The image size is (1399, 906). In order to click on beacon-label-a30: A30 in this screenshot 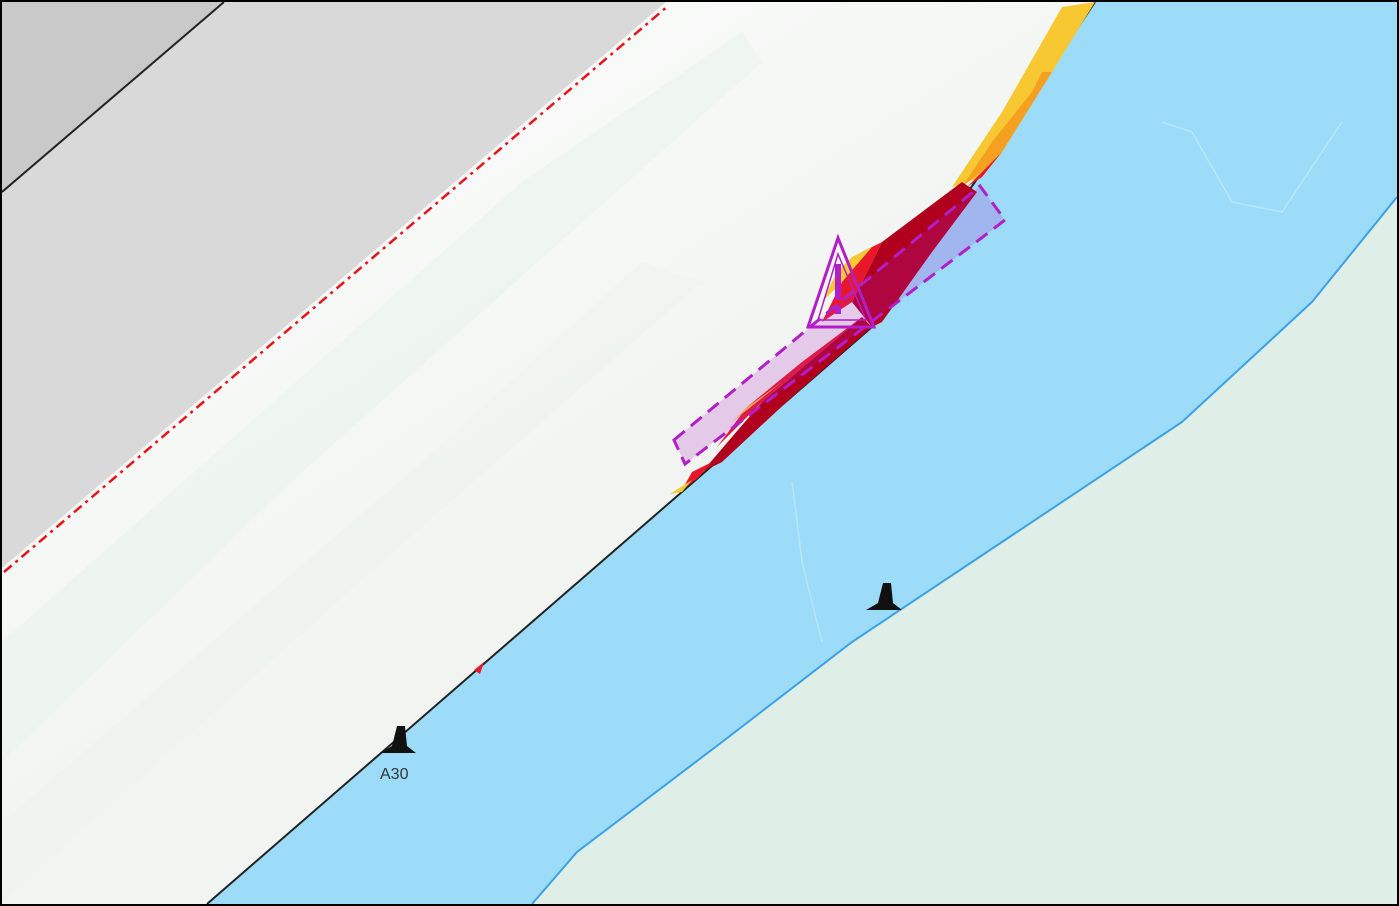, I will do `click(394, 774)`.